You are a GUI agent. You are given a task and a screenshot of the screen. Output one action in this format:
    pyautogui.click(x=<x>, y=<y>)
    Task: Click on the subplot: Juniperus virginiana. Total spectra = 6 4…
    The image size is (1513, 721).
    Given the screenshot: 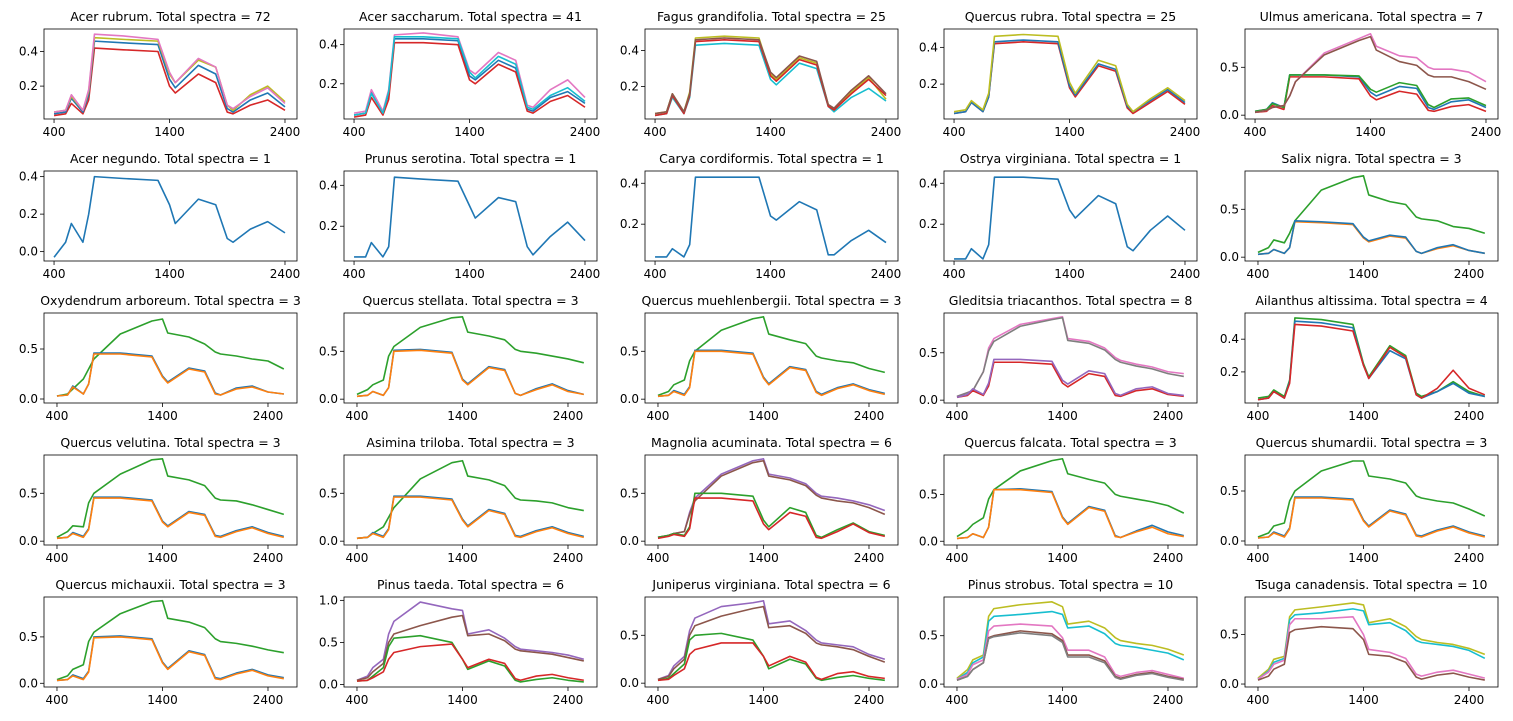 What is the action you would take?
    pyautogui.click(x=759, y=642)
    